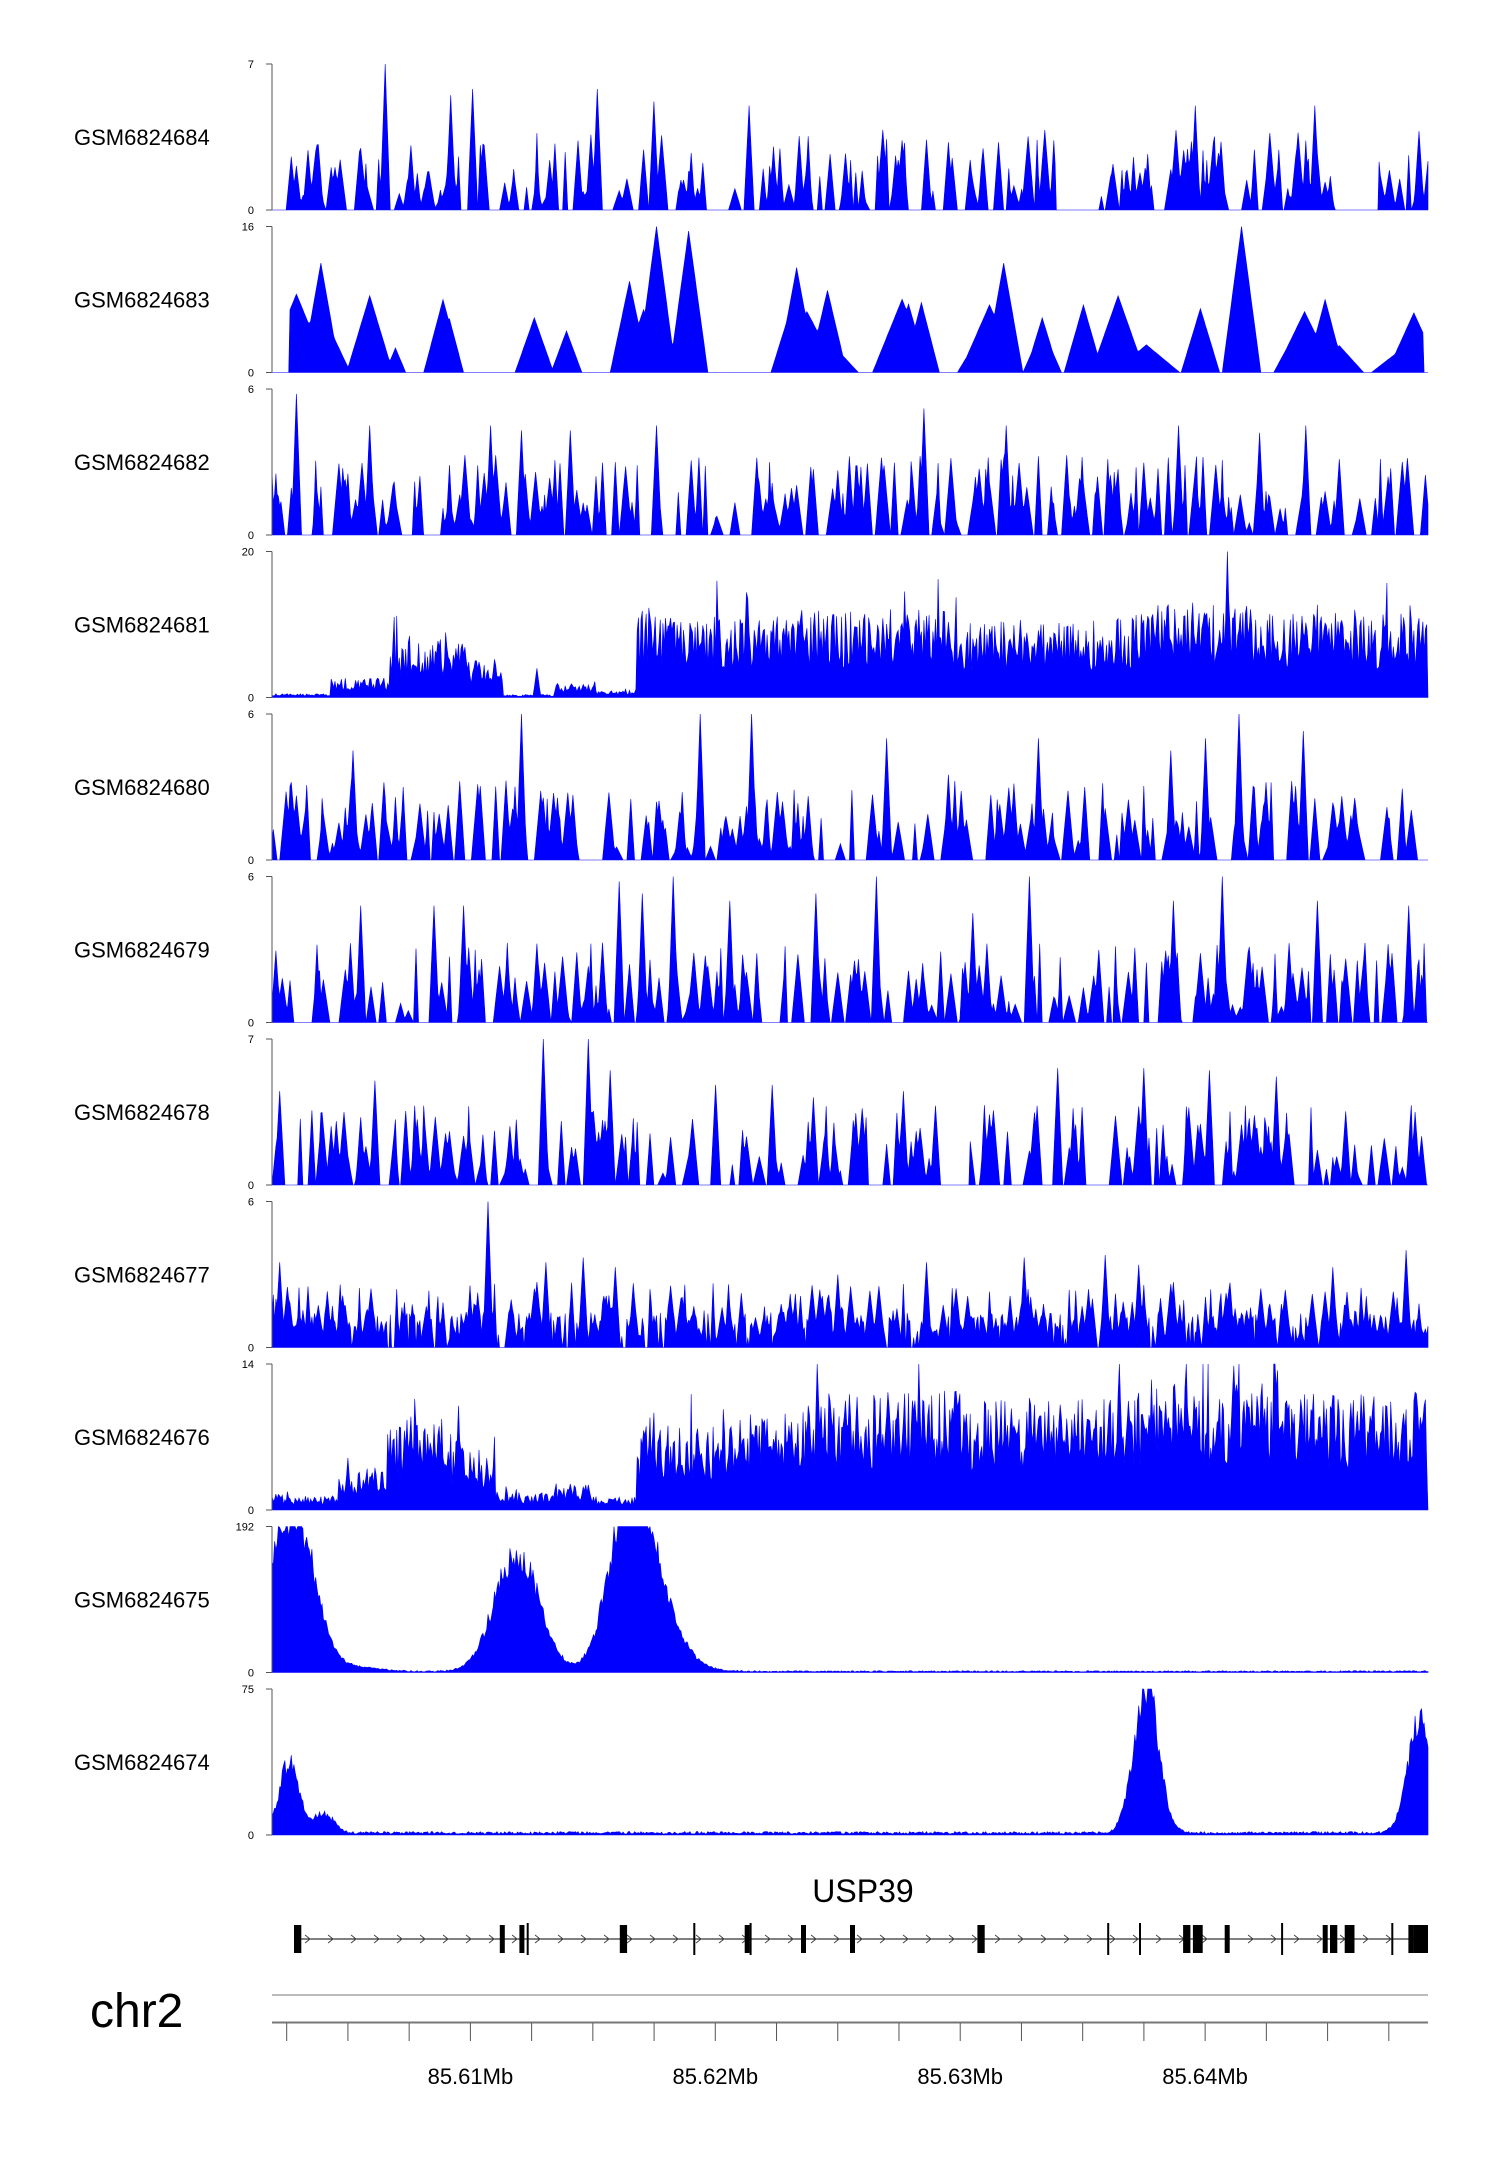 Image resolution: width=1500 pixels, height=2170 pixels. Describe the element at coordinates (715, 2076) in the screenshot. I see `x-tick-label: 85.62Mb` at that location.